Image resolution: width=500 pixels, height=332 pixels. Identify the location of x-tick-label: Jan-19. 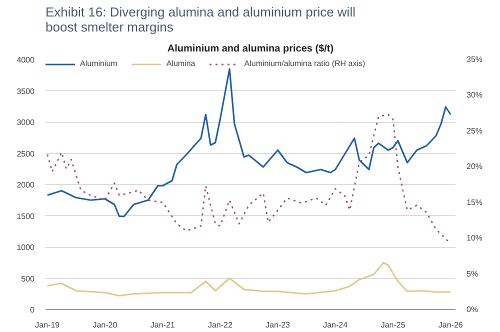
(47, 325).